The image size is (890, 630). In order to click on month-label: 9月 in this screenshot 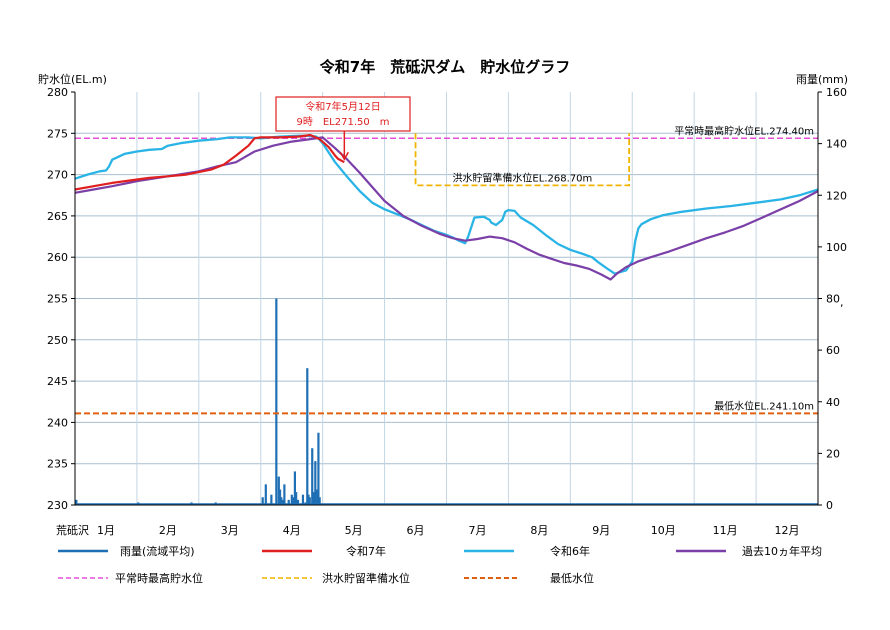, I will do `click(601, 530)`.